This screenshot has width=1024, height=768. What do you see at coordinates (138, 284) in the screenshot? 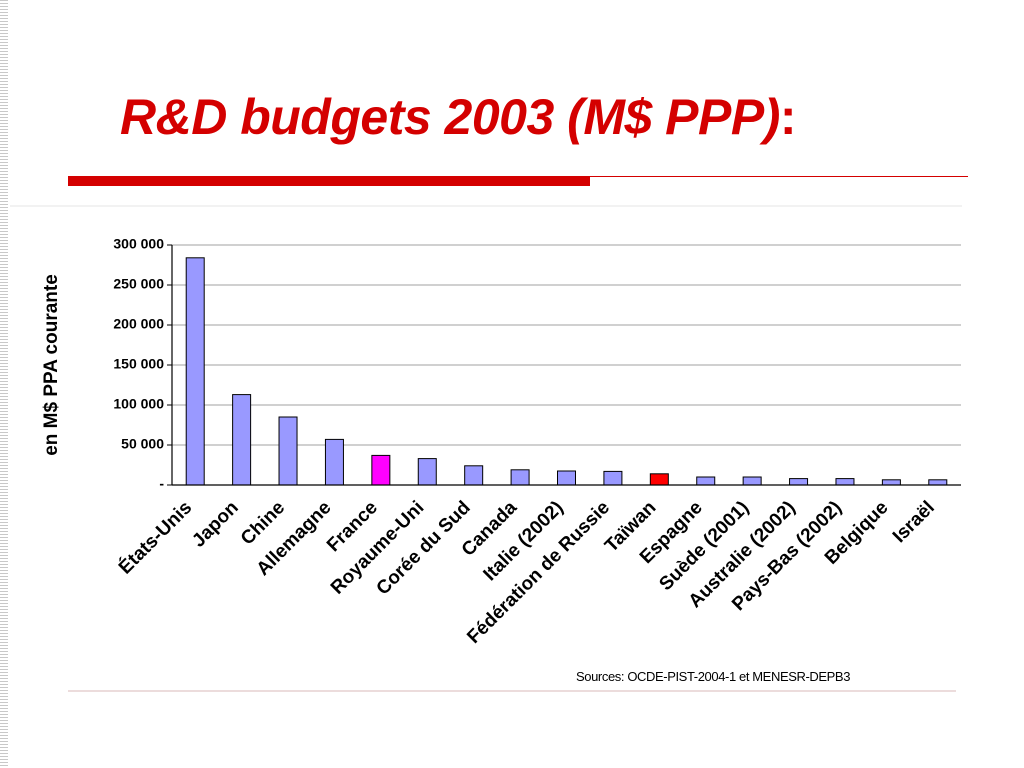
I see `y-tick-label: 250 000` at bounding box center [138, 284].